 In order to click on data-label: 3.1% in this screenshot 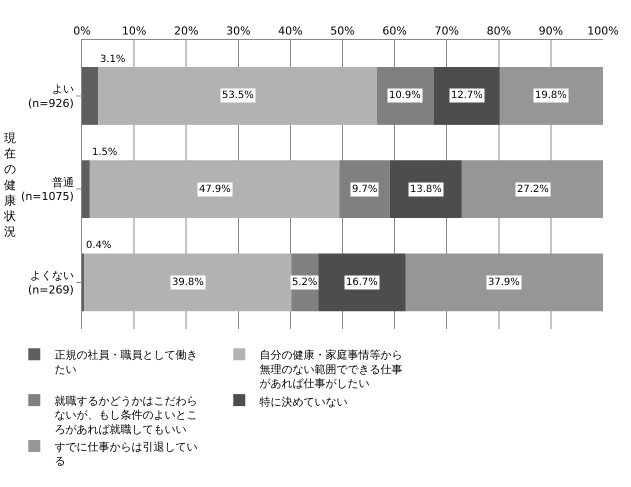, I will do `click(113, 59)`.